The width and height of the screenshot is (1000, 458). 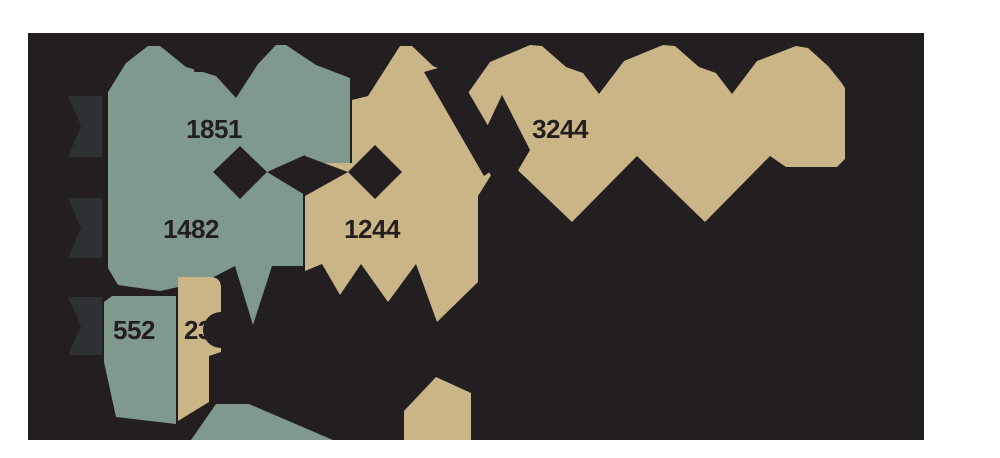 What do you see at coordinates (503, 145) in the screenshot?
I see `shadow-diamond-tan` at bounding box center [503, 145].